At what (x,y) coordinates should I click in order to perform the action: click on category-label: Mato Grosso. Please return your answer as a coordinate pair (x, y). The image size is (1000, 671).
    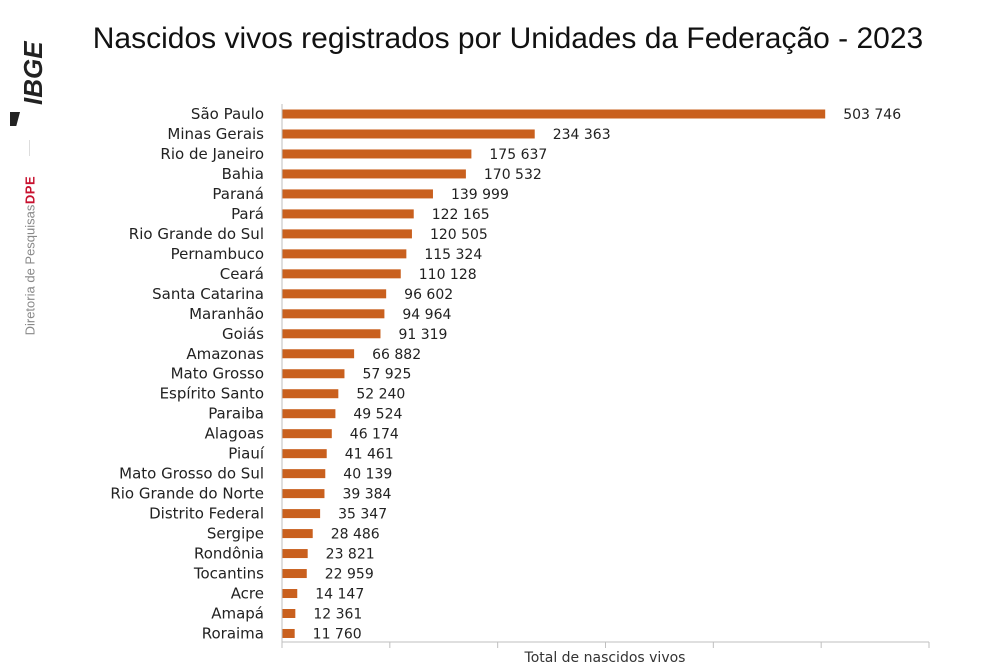
    Looking at the image, I should click on (217, 374).